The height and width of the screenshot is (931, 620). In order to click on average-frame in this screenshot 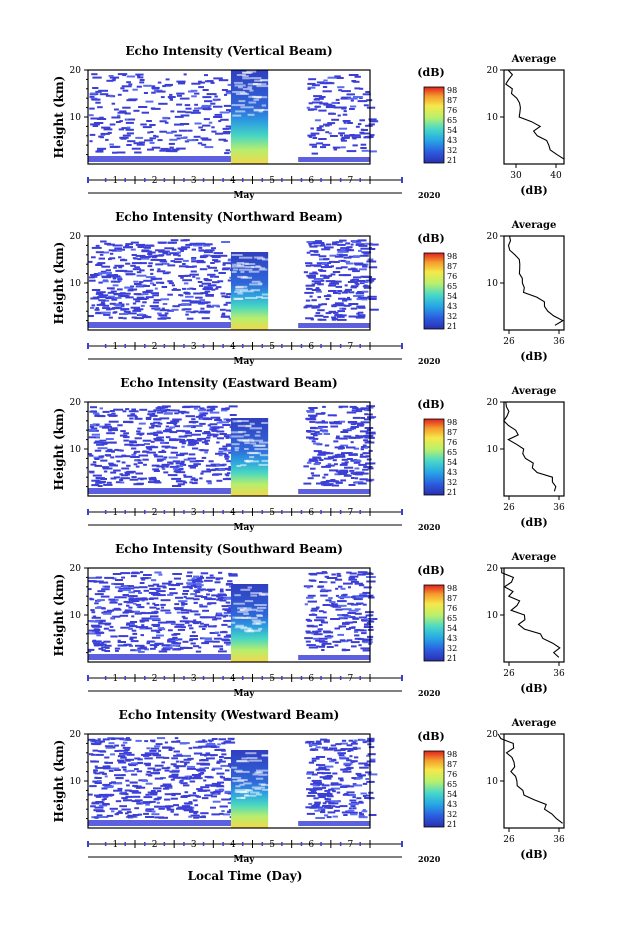, I will do `click(534, 615)`.